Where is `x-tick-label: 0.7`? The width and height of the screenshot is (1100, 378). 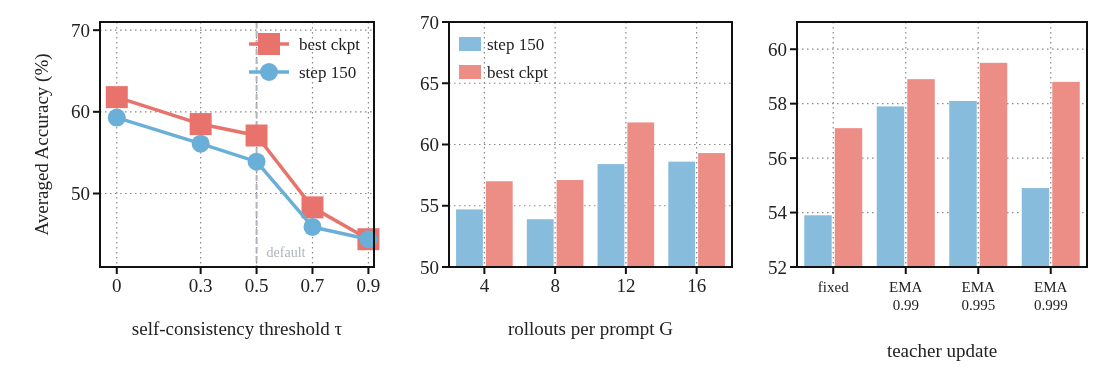
x-tick-label: 0.7 is located at coordinates (312, 285).